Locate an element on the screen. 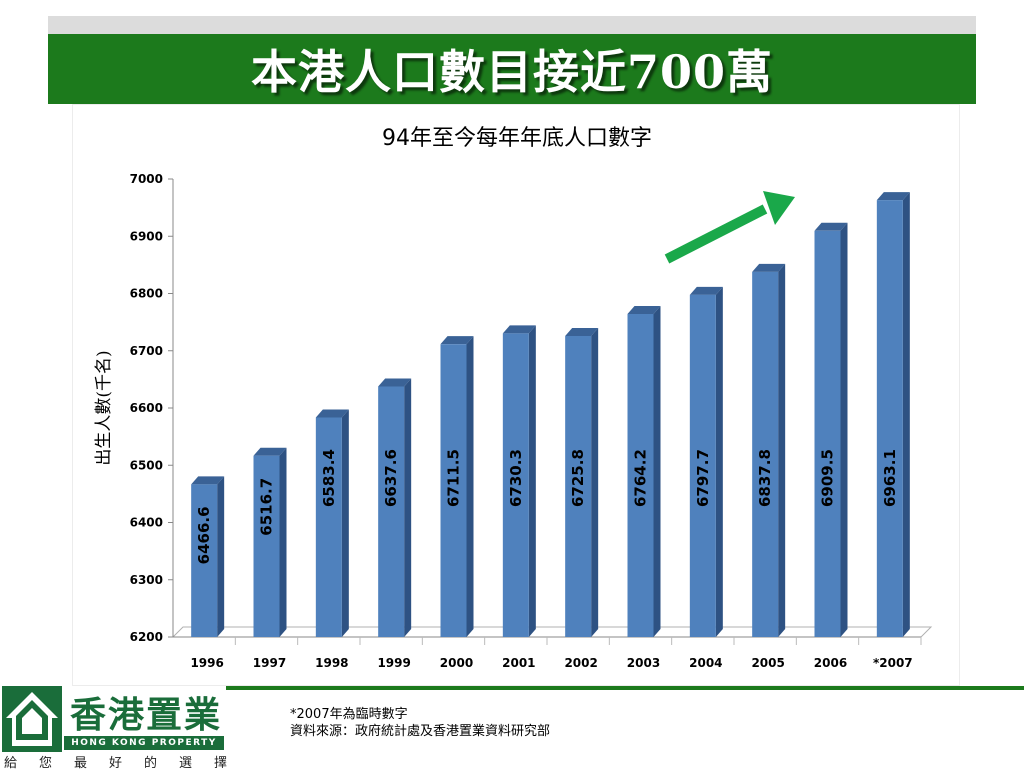 This screenshot has height=771, width=1024. x-tick-label: 2003 is located at coordinates (643, 663).